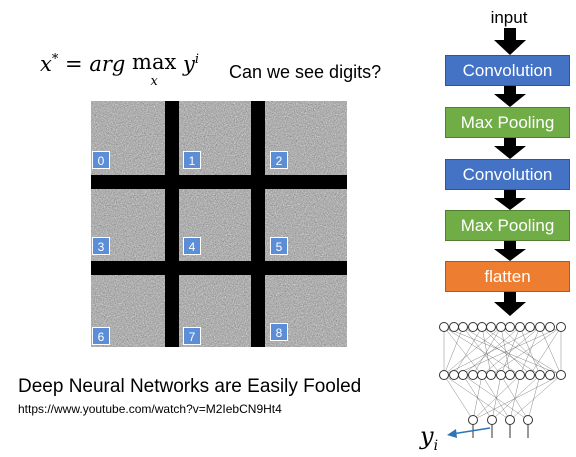 The height and width of the screenshot is (457, 576). Describe the element at coordinates (500, 420) in the screenshot. I see `output-layer` at that location.